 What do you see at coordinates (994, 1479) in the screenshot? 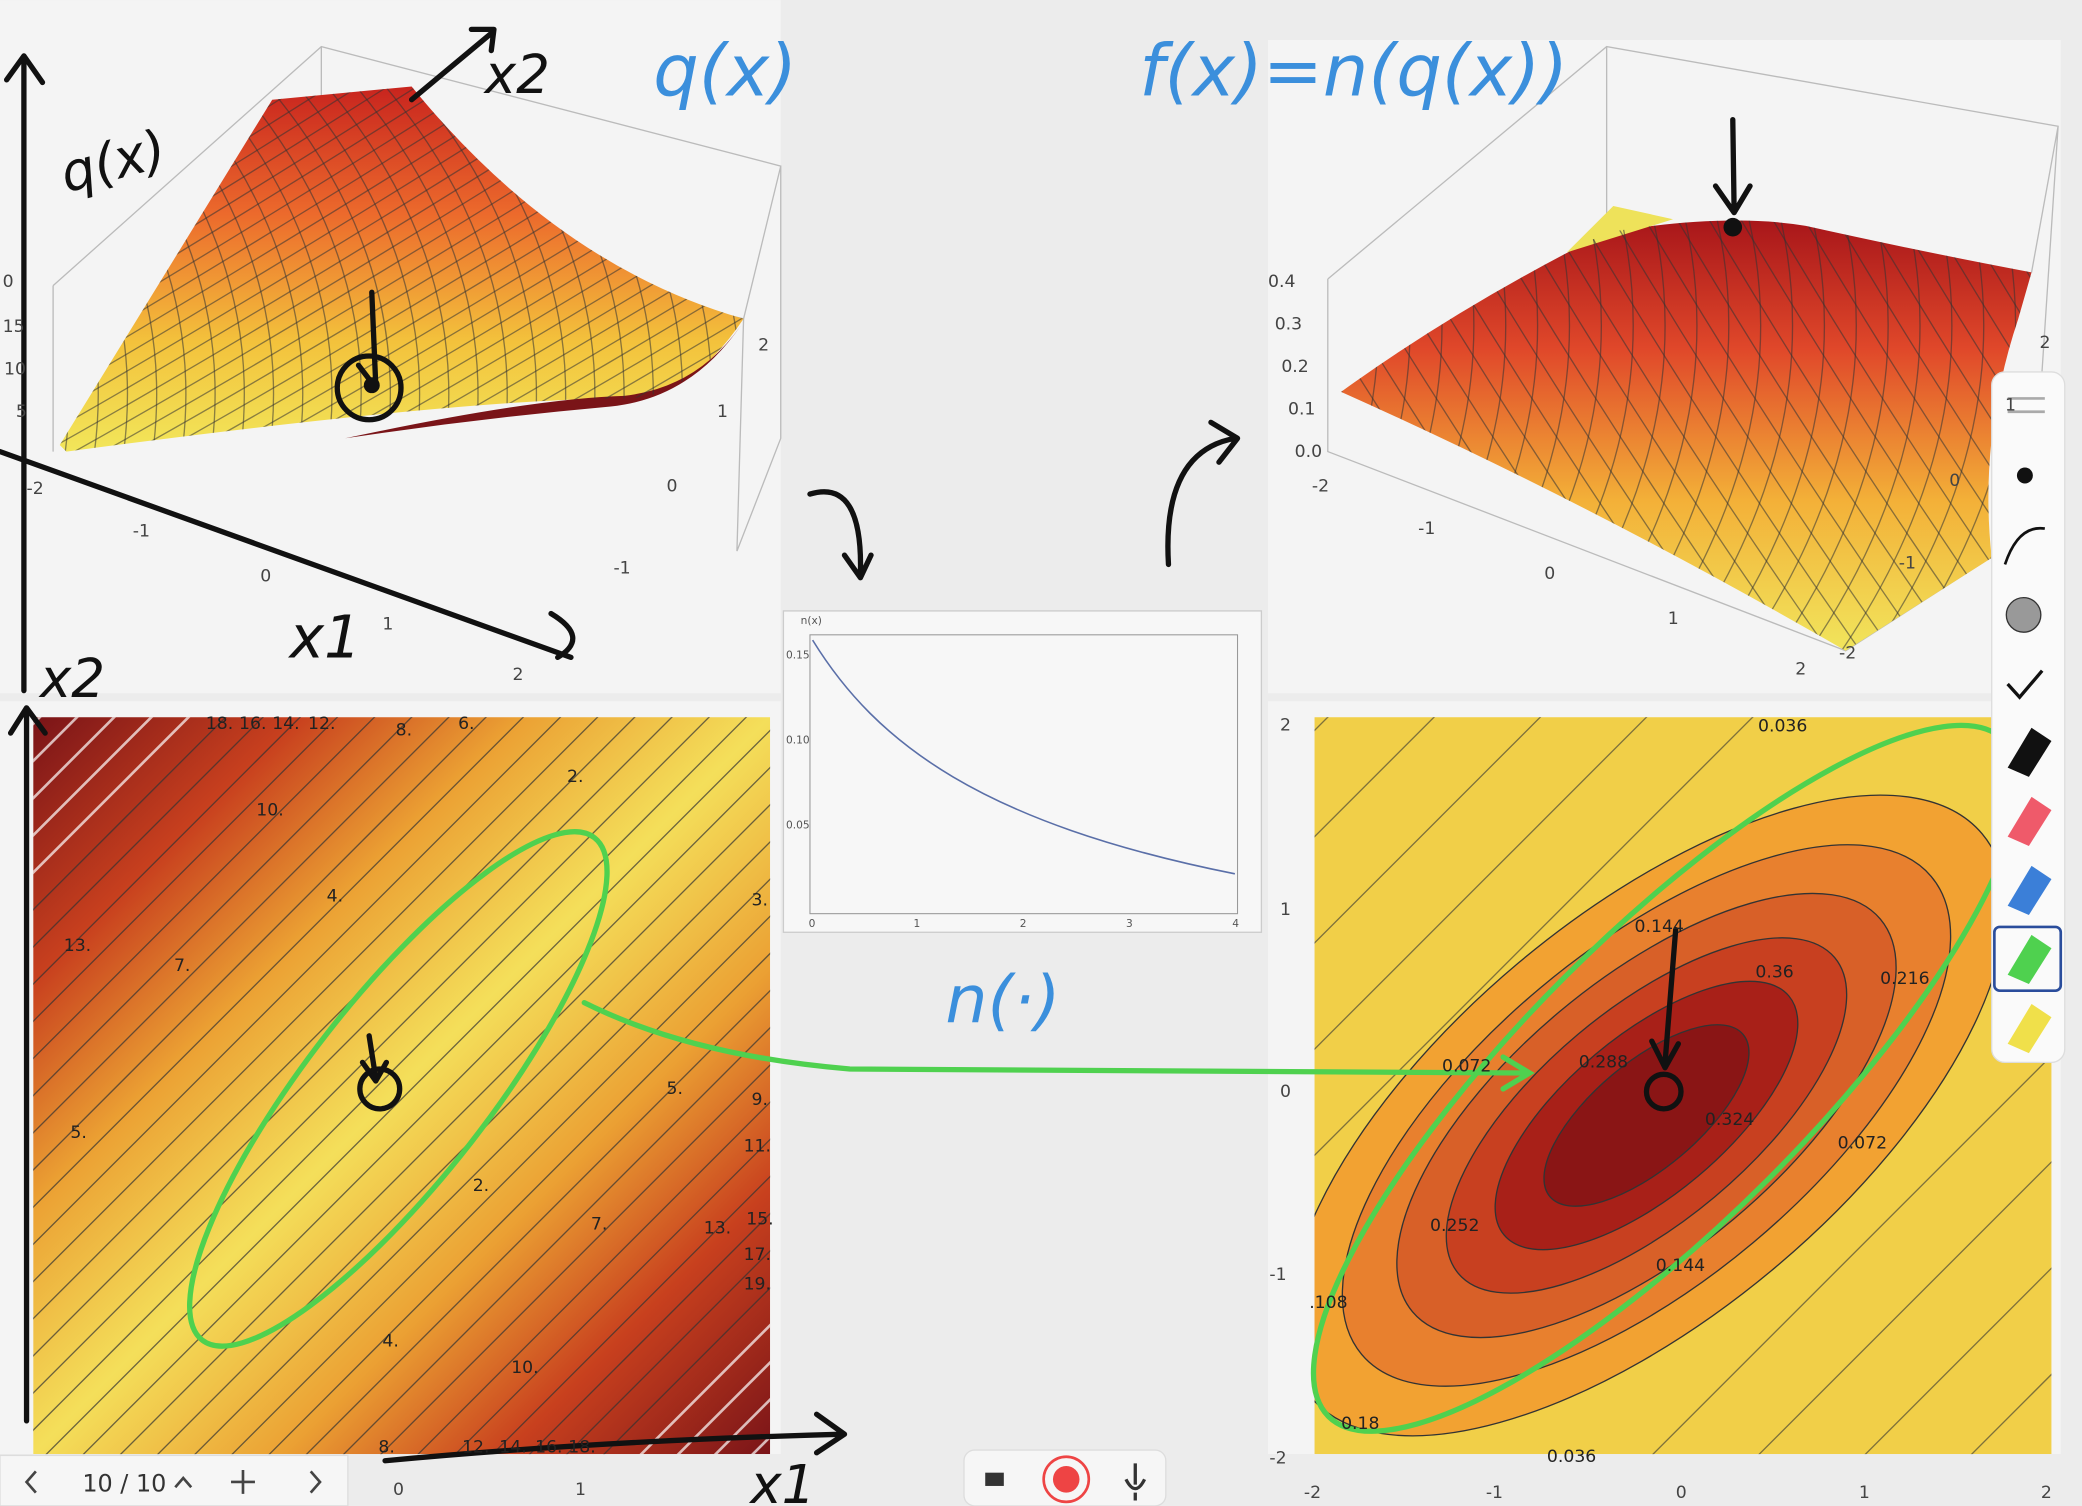
I see `camera-button` at bounding box center [994, 1479].